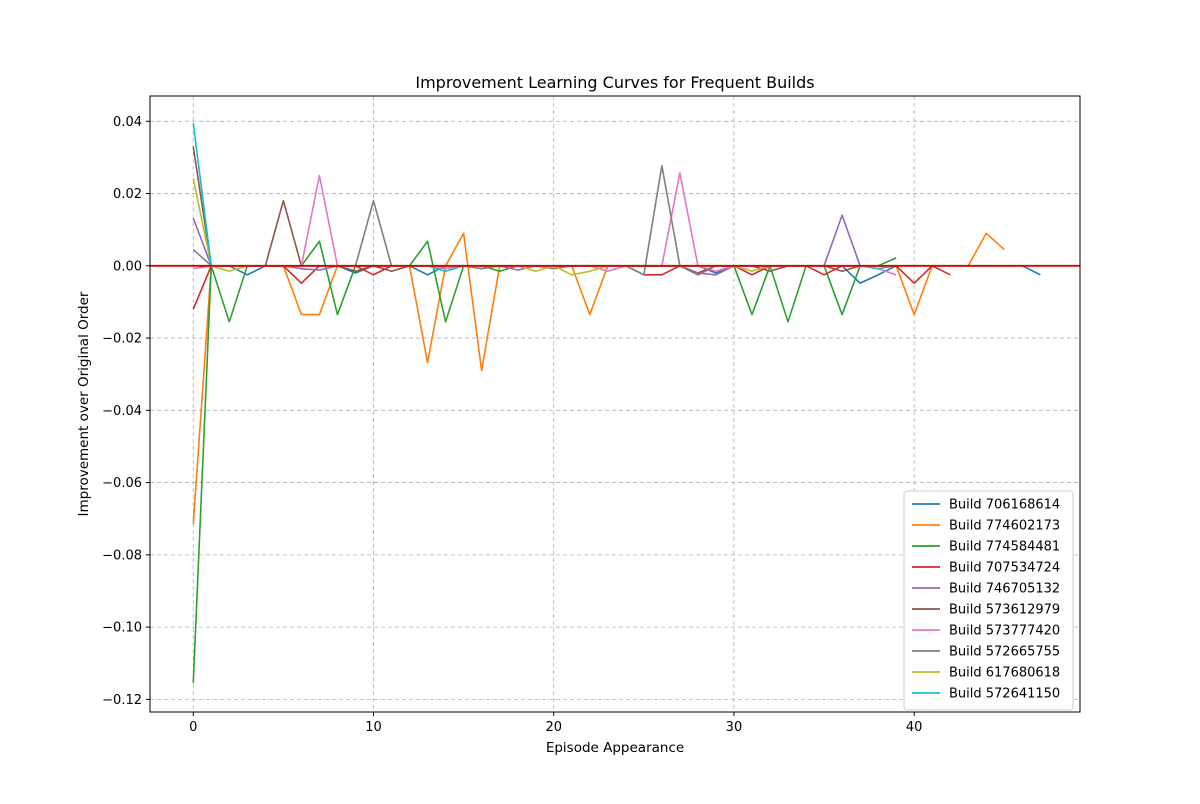  I want to click on x-tick-label: 0, so click(193, 727).